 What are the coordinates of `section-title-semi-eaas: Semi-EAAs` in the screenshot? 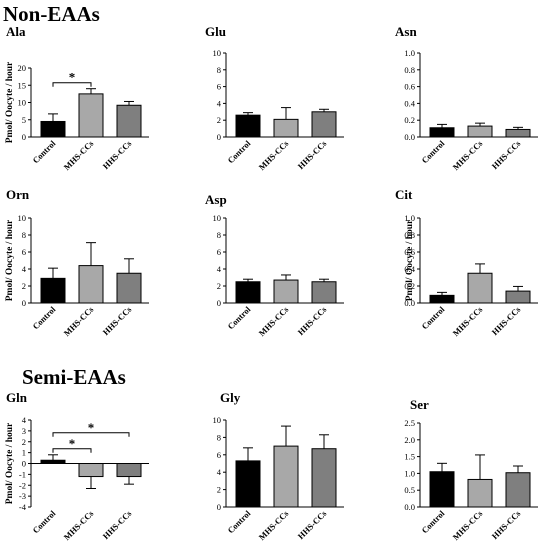 It's located at (74, 377).